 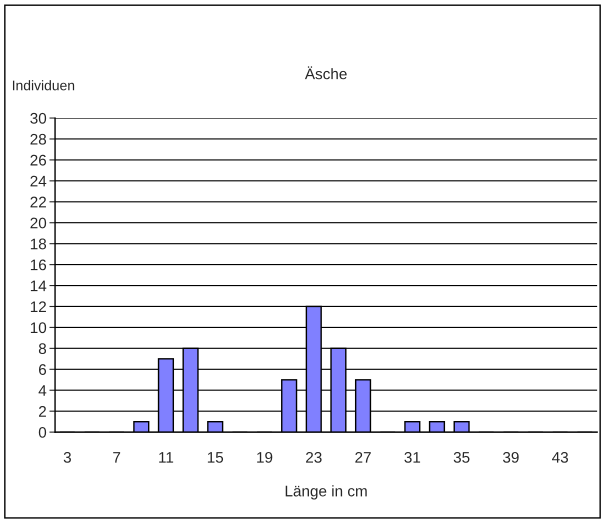 What do you see at coordinates (42, 411) in the screenshot?
I see `y-tick-label: 2` at bounding box center [42, 411].